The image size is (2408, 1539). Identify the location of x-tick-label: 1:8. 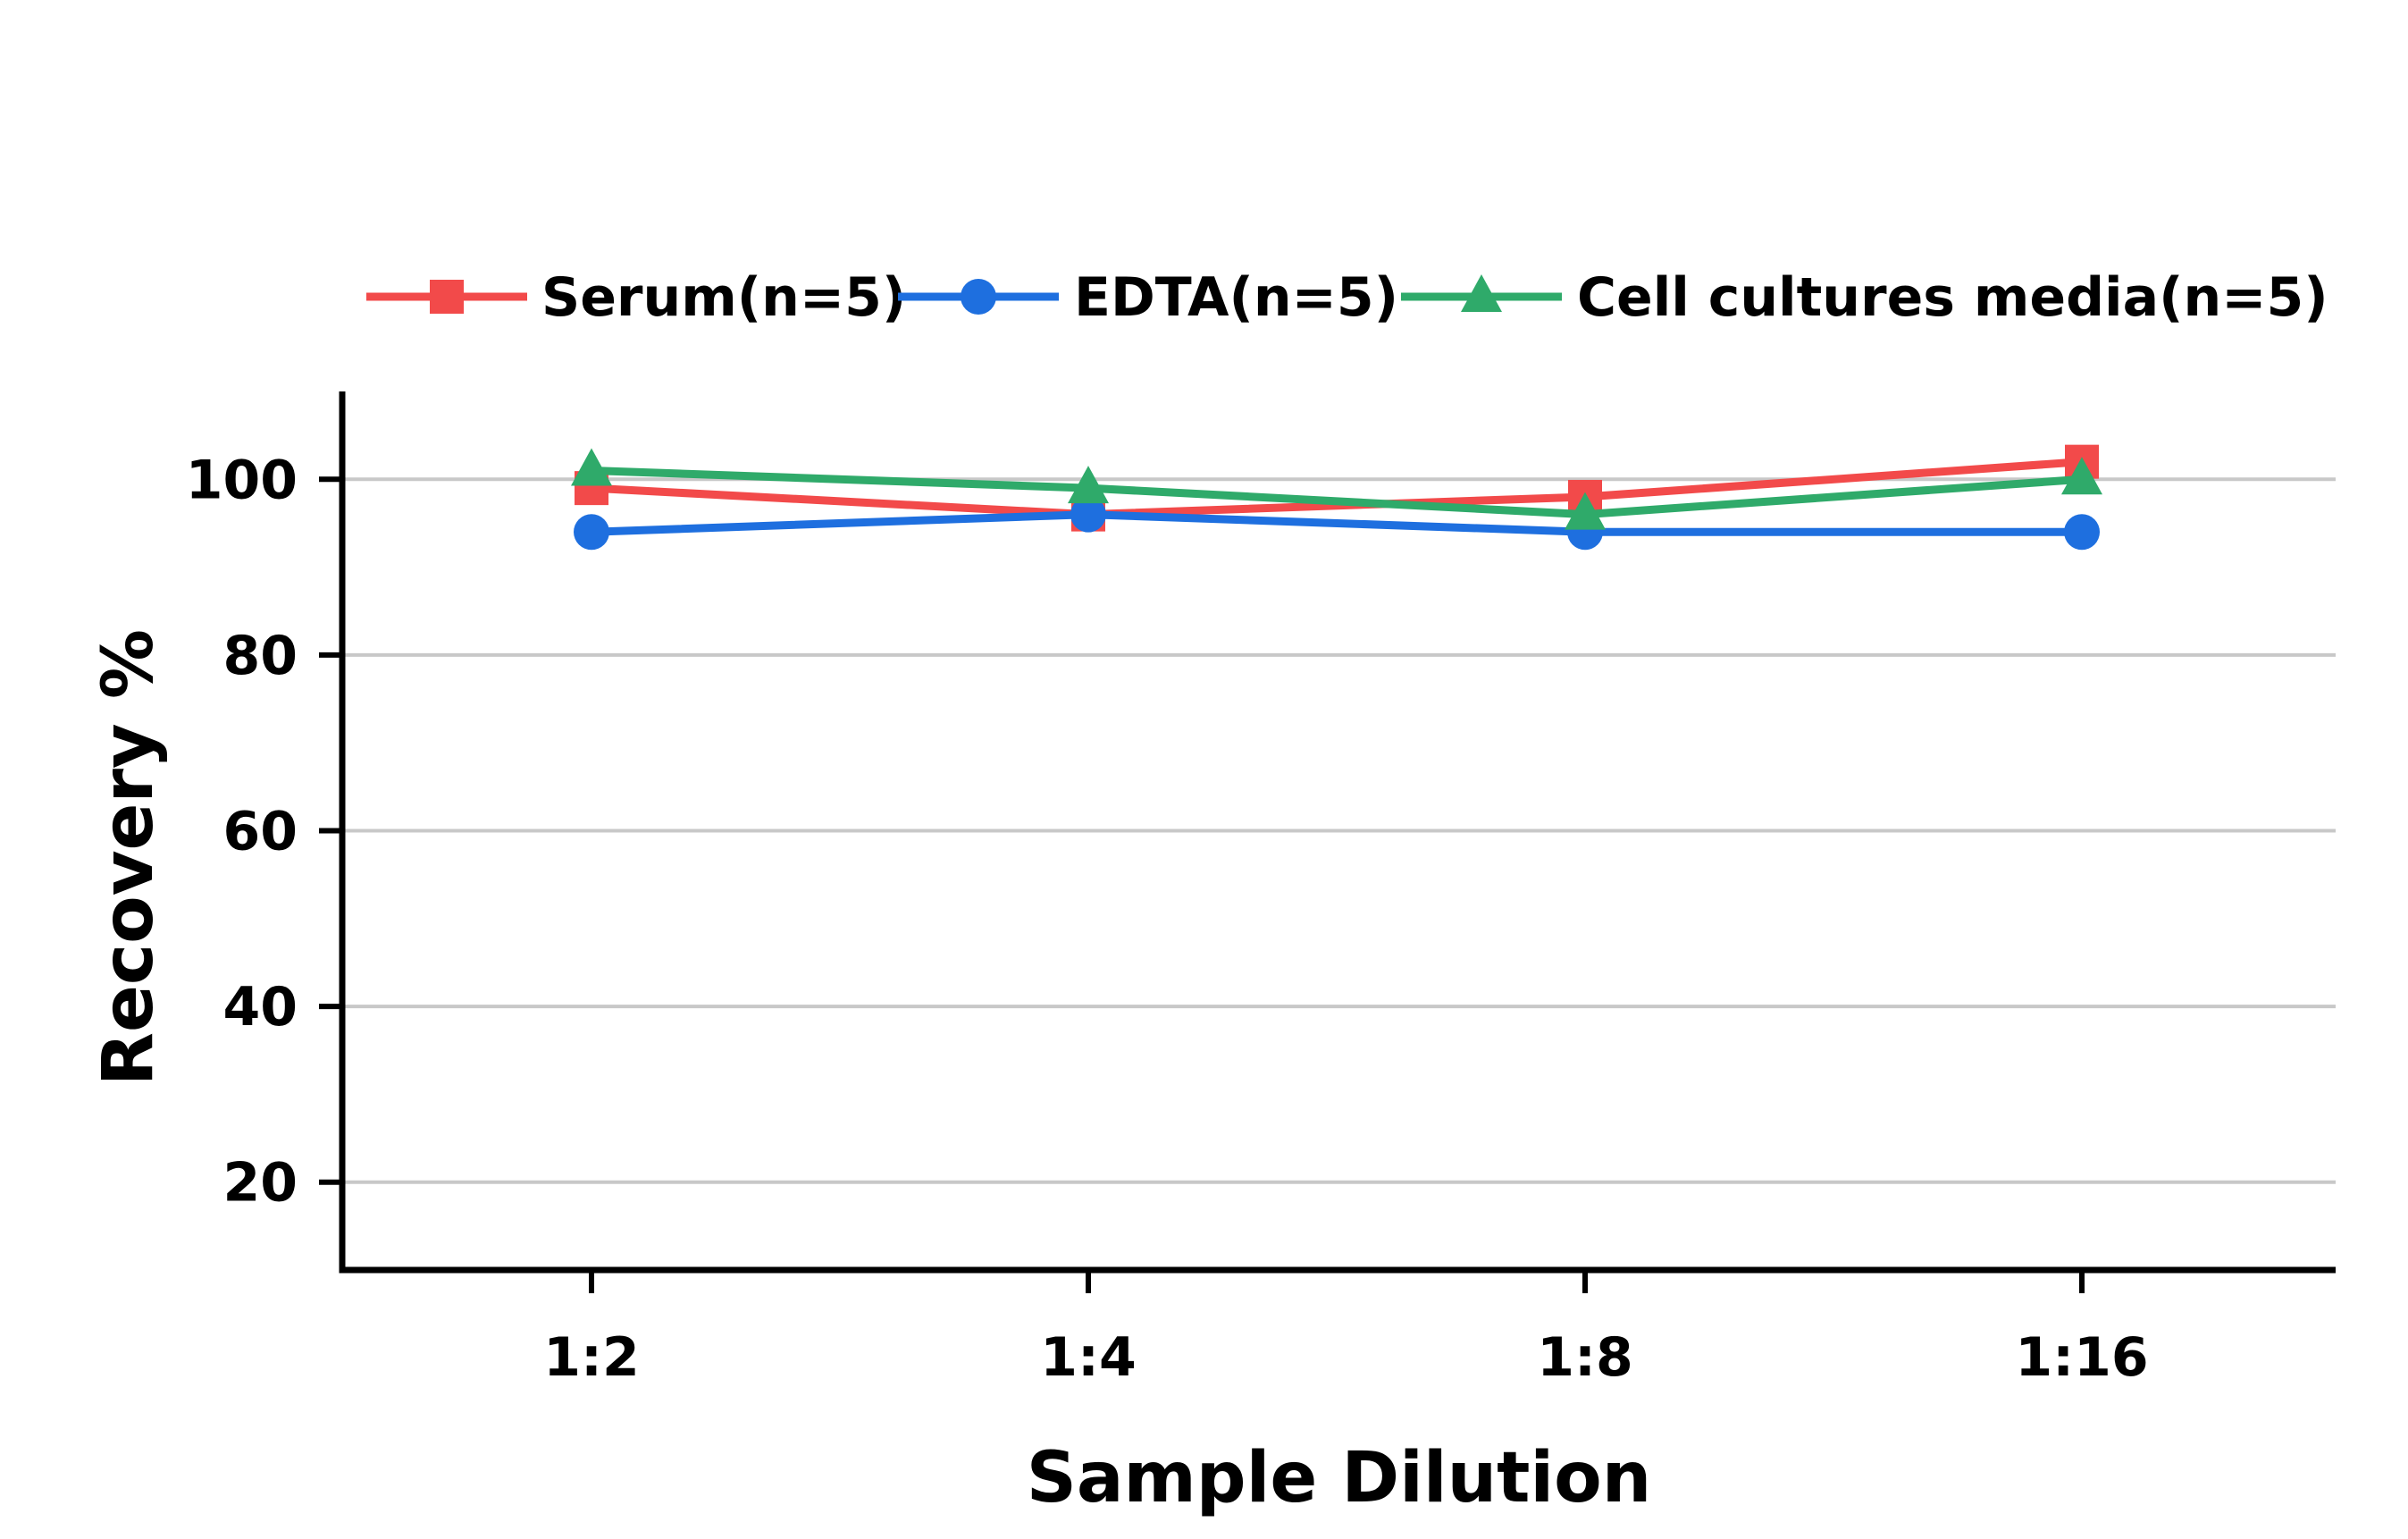
(1585, 1357).